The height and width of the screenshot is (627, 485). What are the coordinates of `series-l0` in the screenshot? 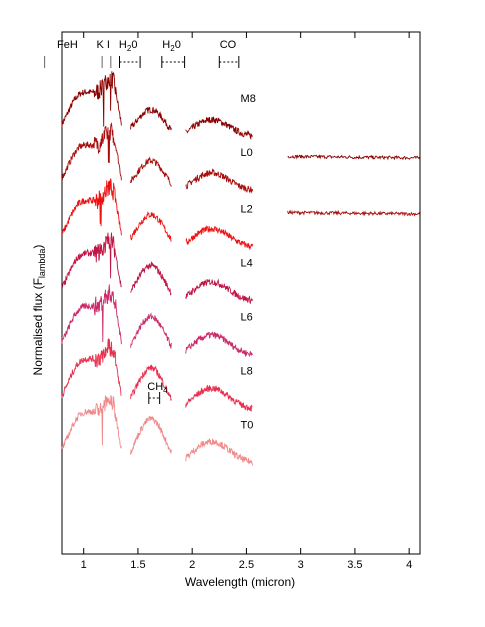 It's located at (157, 158).